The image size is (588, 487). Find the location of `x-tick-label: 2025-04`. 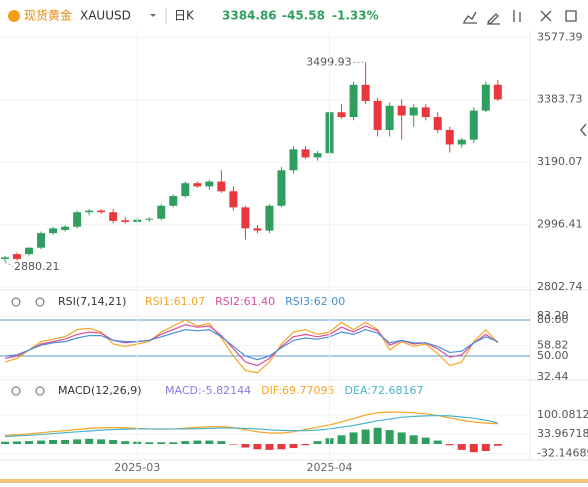

x-tick-label: 2025-04 is located at coordinates (330, 467).